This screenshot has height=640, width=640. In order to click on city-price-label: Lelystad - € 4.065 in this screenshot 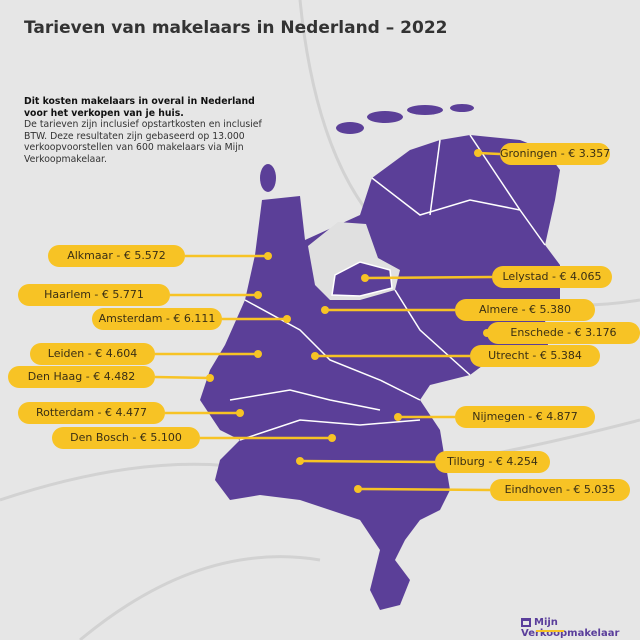, I will do `click(552, 277)`.